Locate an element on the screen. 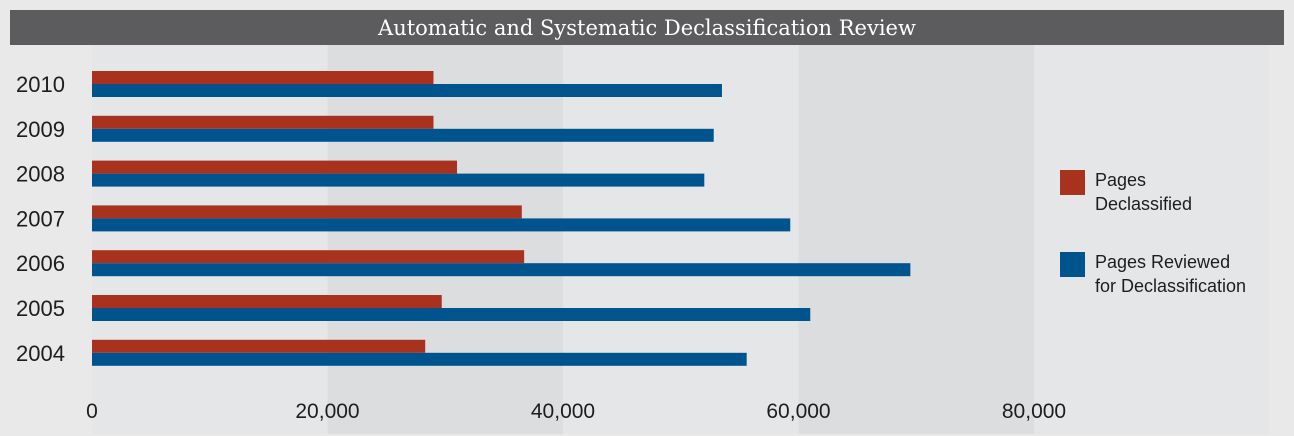  x-tick-label: 60,000 is located at coordinates (798, 411).